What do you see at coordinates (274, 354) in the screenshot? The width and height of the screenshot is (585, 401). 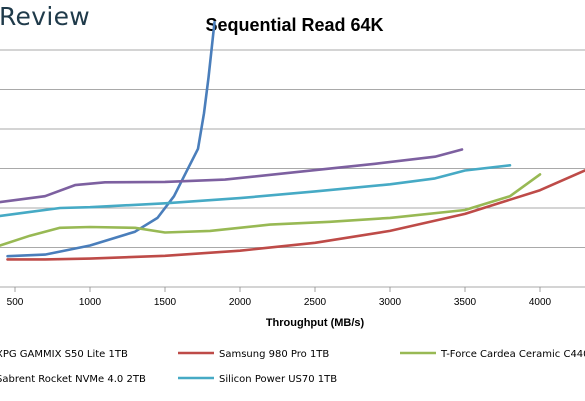 I see `legend-label: Samsung 980 Pro 1TB` at bounding box center [274, 354].